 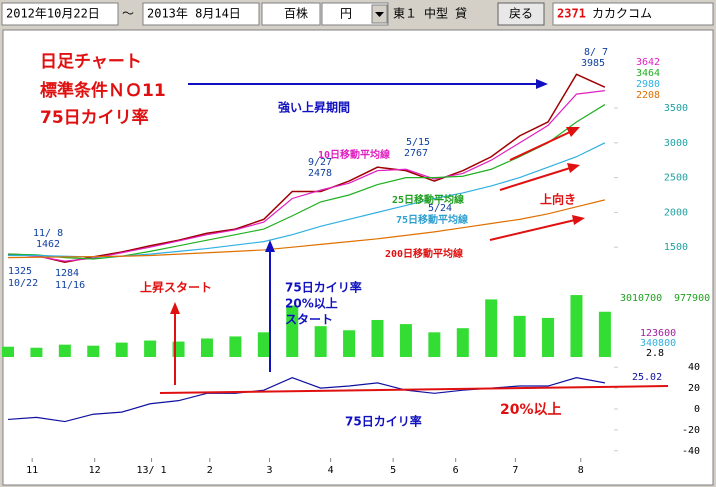 What do you see at coordinates (414, 389) in the screenshot?
I see `threshold-line` at bounding box center [414, 389].